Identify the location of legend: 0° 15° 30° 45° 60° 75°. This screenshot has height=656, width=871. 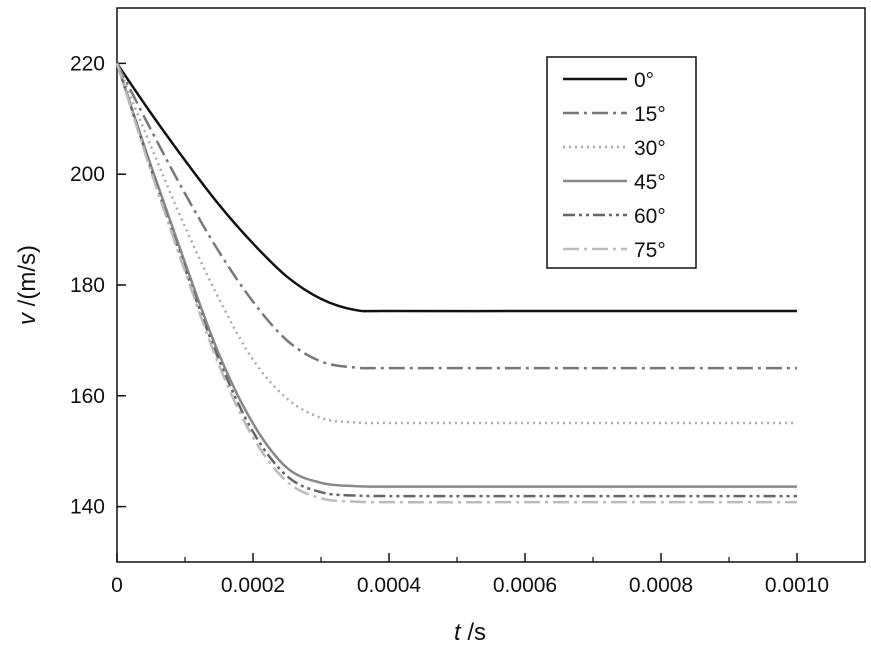
(621, 162).